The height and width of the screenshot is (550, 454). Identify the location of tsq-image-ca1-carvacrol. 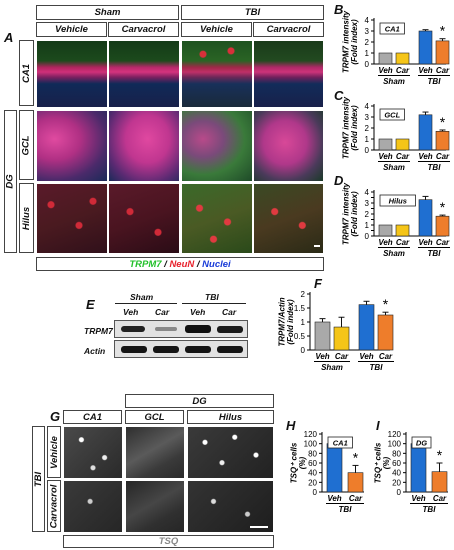
(93, 506).